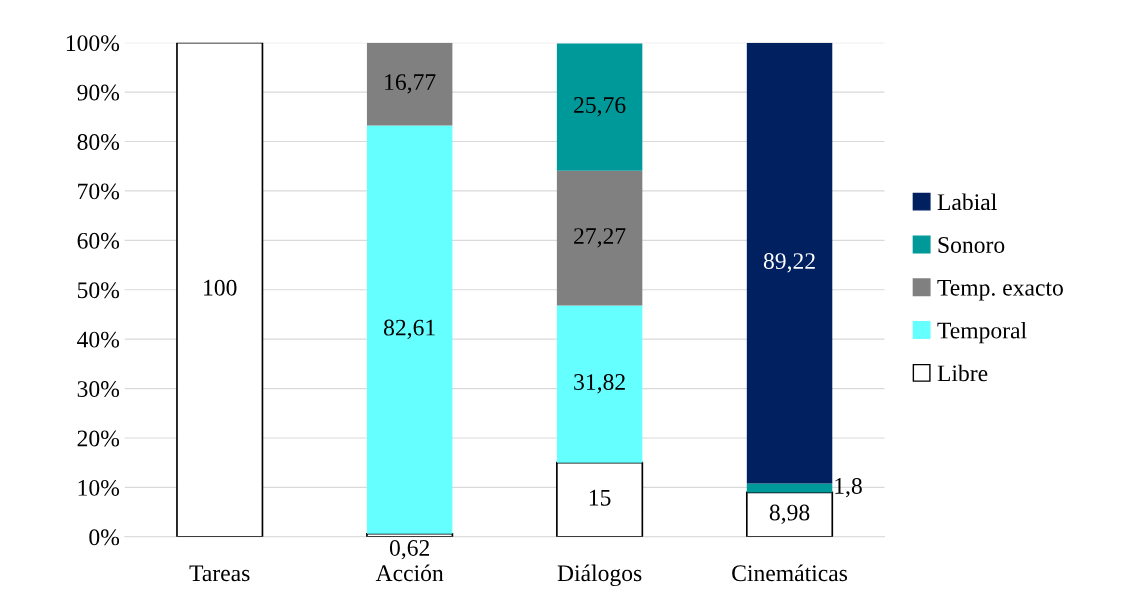  I want to click on data-label: 15, so click(600, 497).